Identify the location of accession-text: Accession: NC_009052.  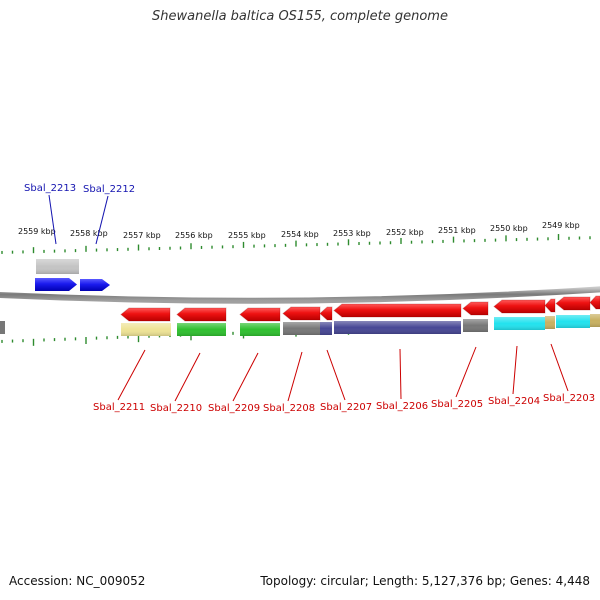
(77, 581).